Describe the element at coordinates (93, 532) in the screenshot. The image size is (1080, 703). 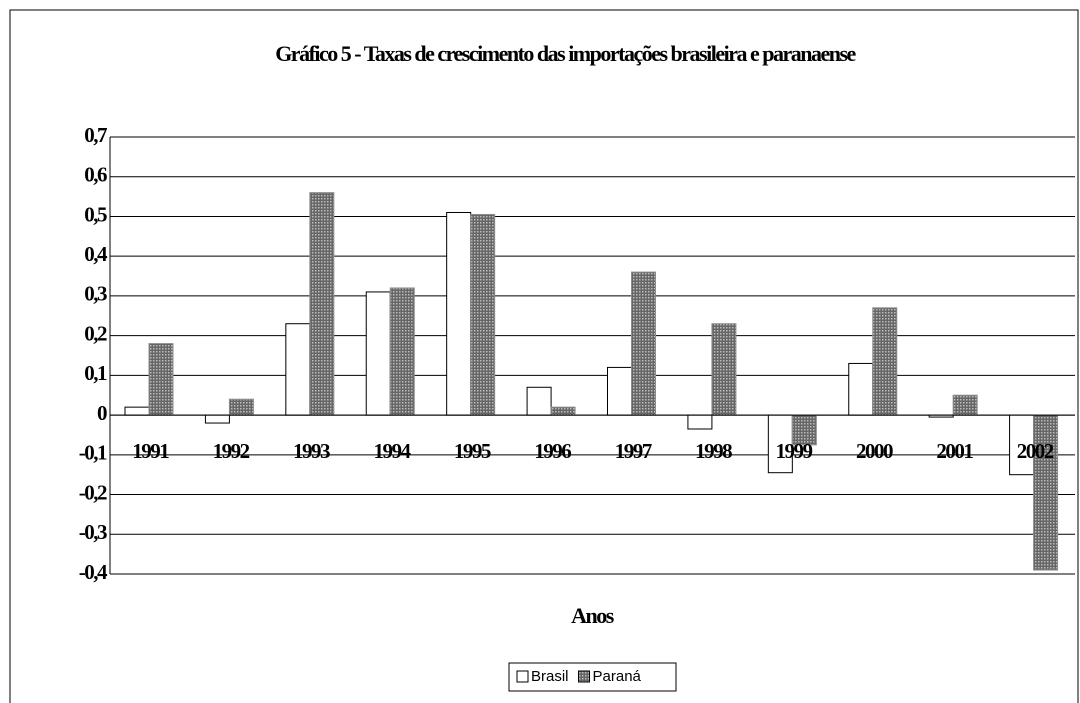
I see `y-tick-label: -0,3` at that location.